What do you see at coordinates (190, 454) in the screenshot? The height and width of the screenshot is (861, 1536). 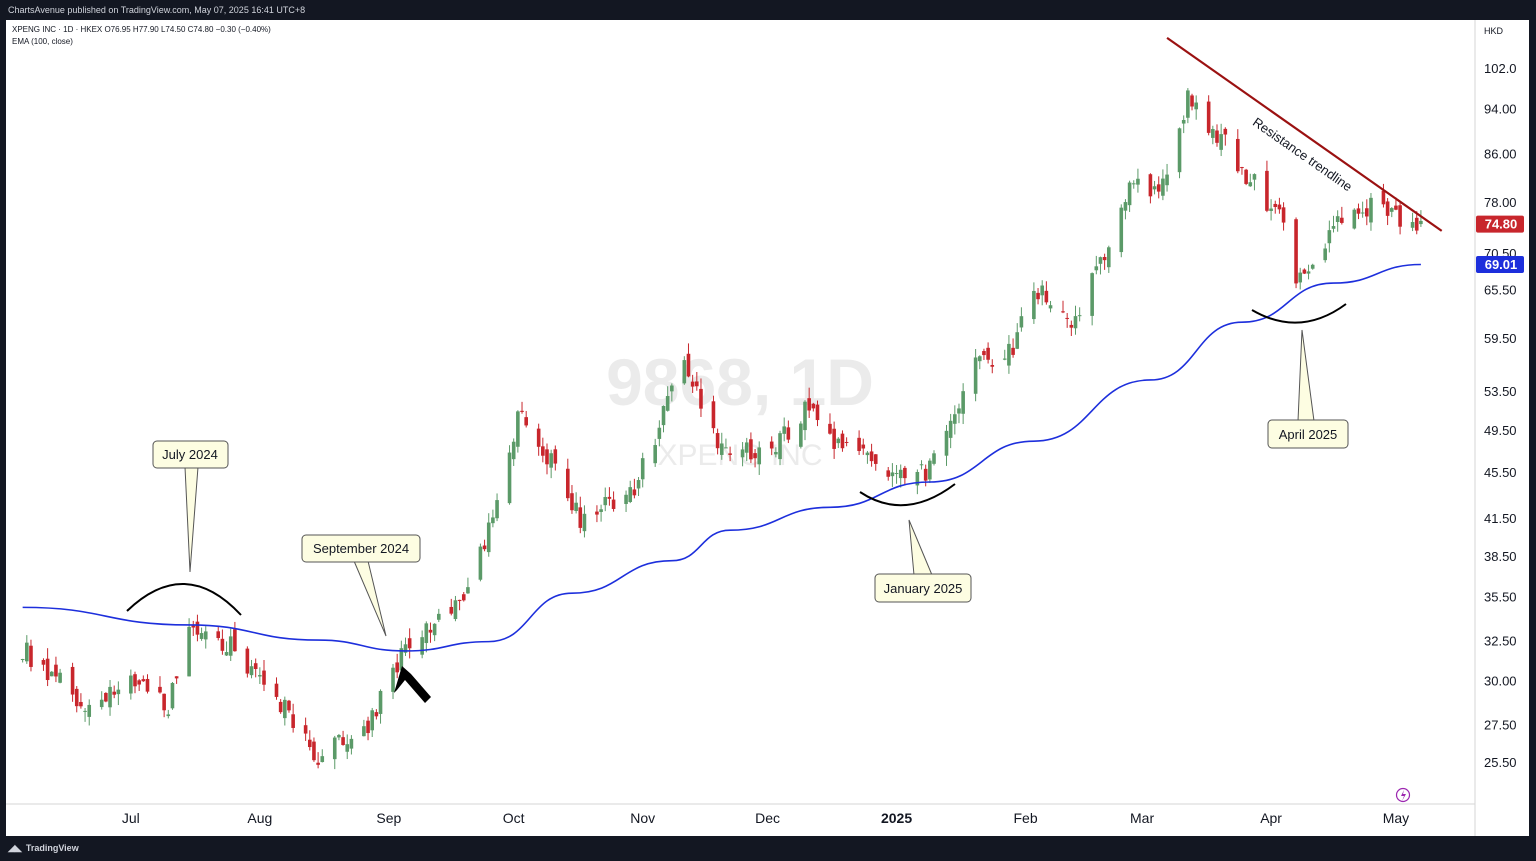 I see `callout-july-box` at bounding box center [190, 454].